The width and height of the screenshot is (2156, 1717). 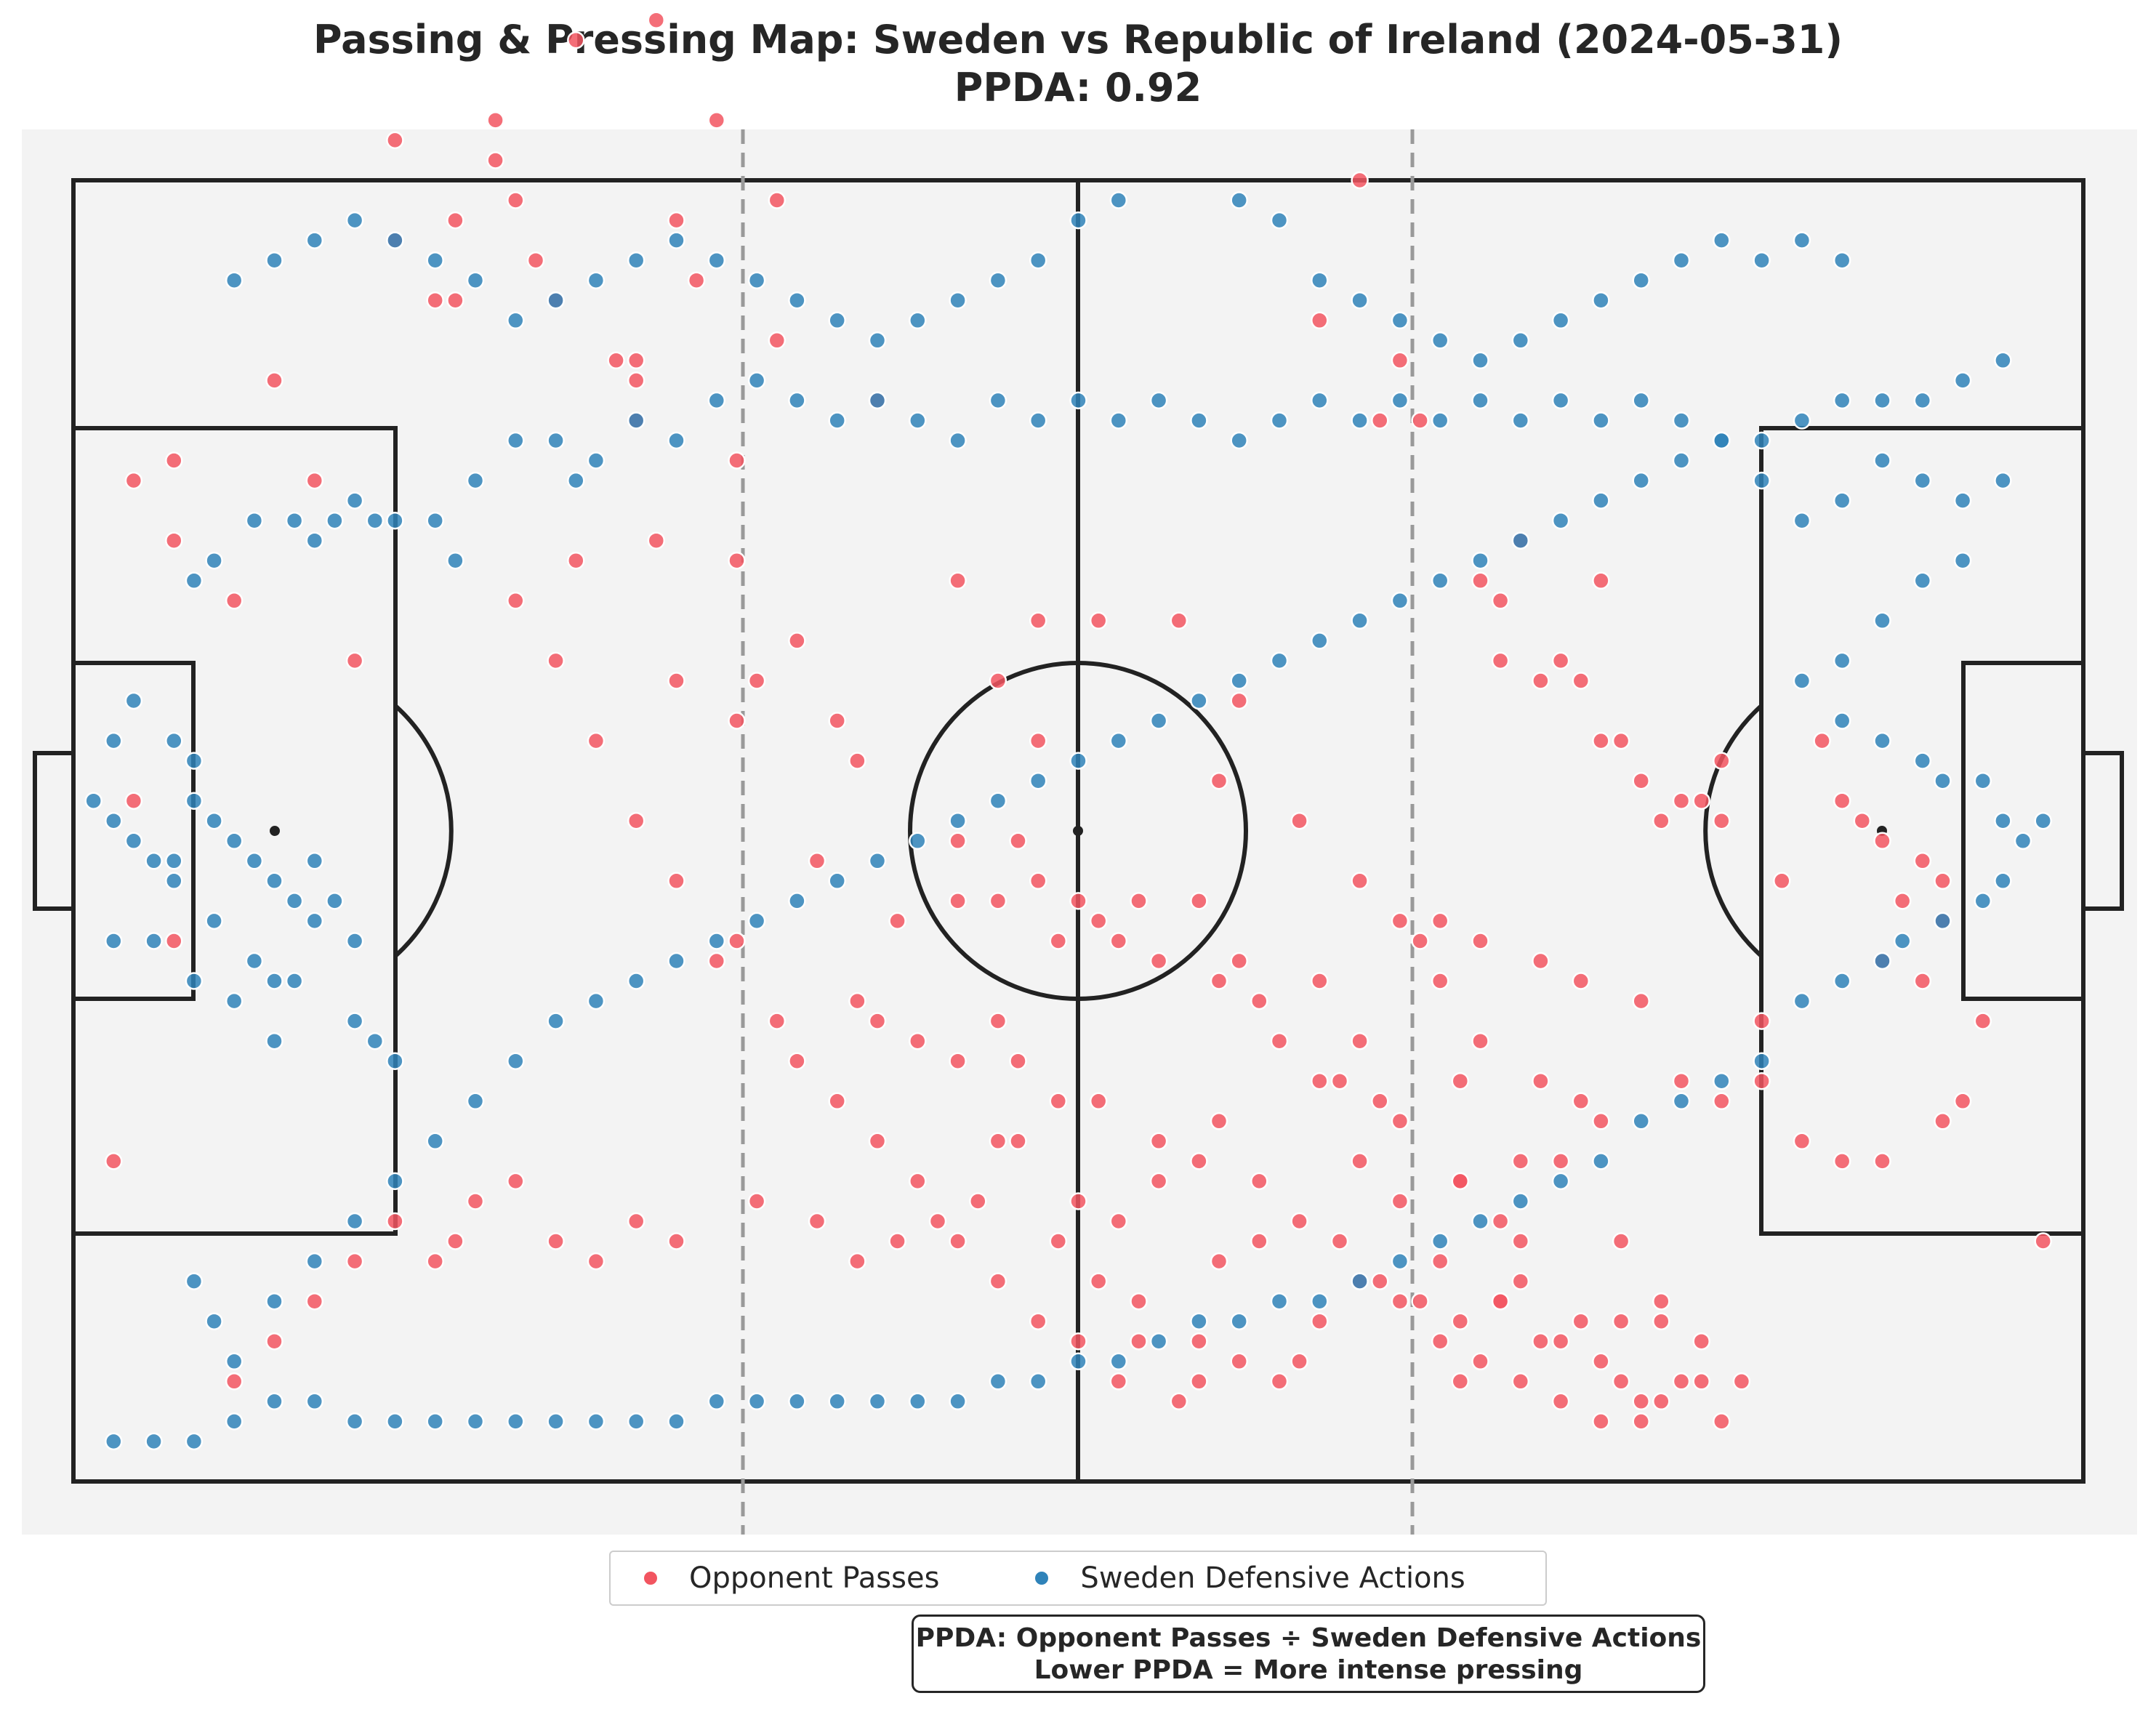 I want to click on opponent-marker-icon, so click(x=651, y=1578).